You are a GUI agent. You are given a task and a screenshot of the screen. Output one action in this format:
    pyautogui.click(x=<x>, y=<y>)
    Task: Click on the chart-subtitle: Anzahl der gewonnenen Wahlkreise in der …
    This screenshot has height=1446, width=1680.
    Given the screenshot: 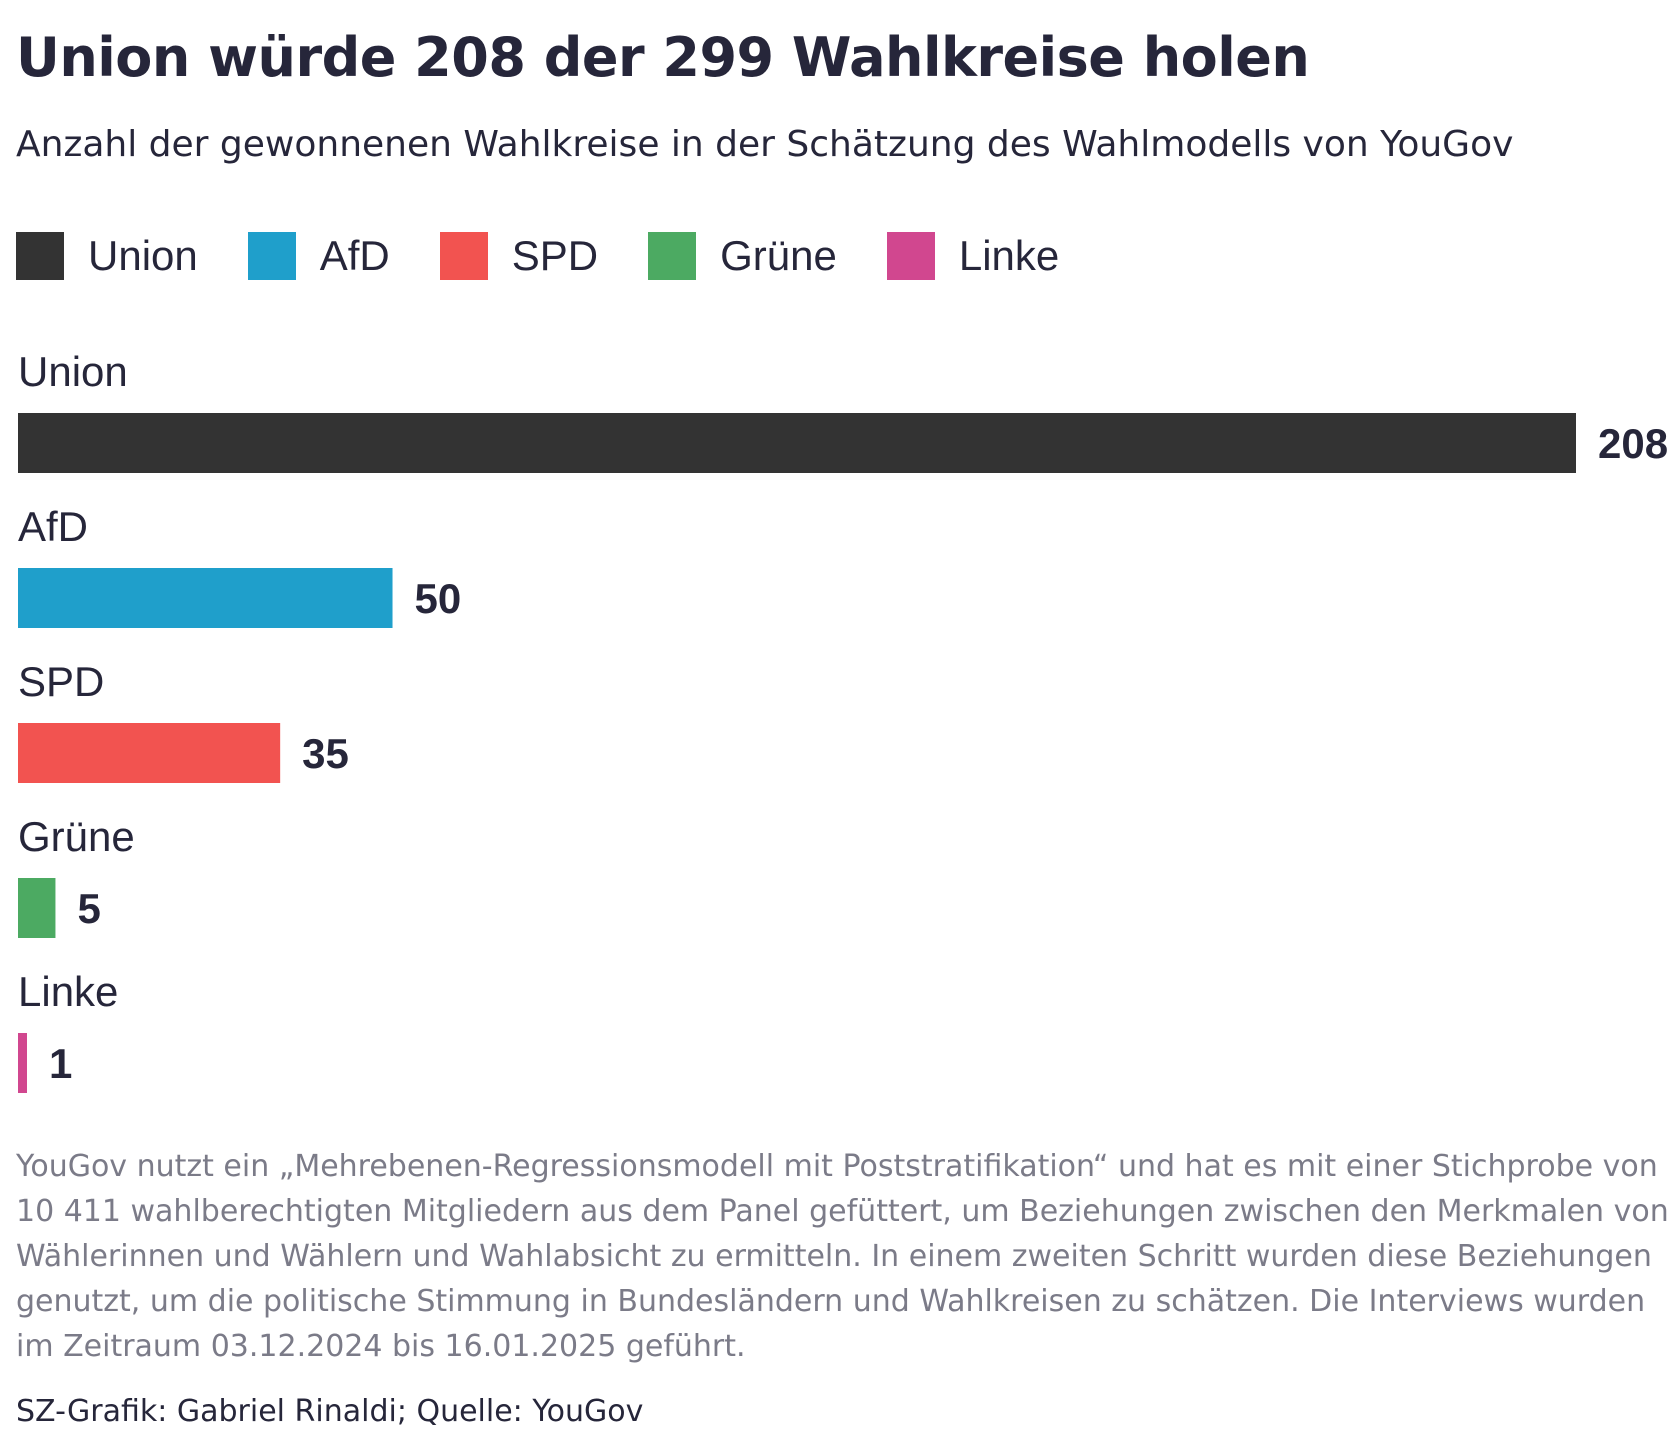 What is the action you would take?
    pyautogui.click(x=765, y=144)
    